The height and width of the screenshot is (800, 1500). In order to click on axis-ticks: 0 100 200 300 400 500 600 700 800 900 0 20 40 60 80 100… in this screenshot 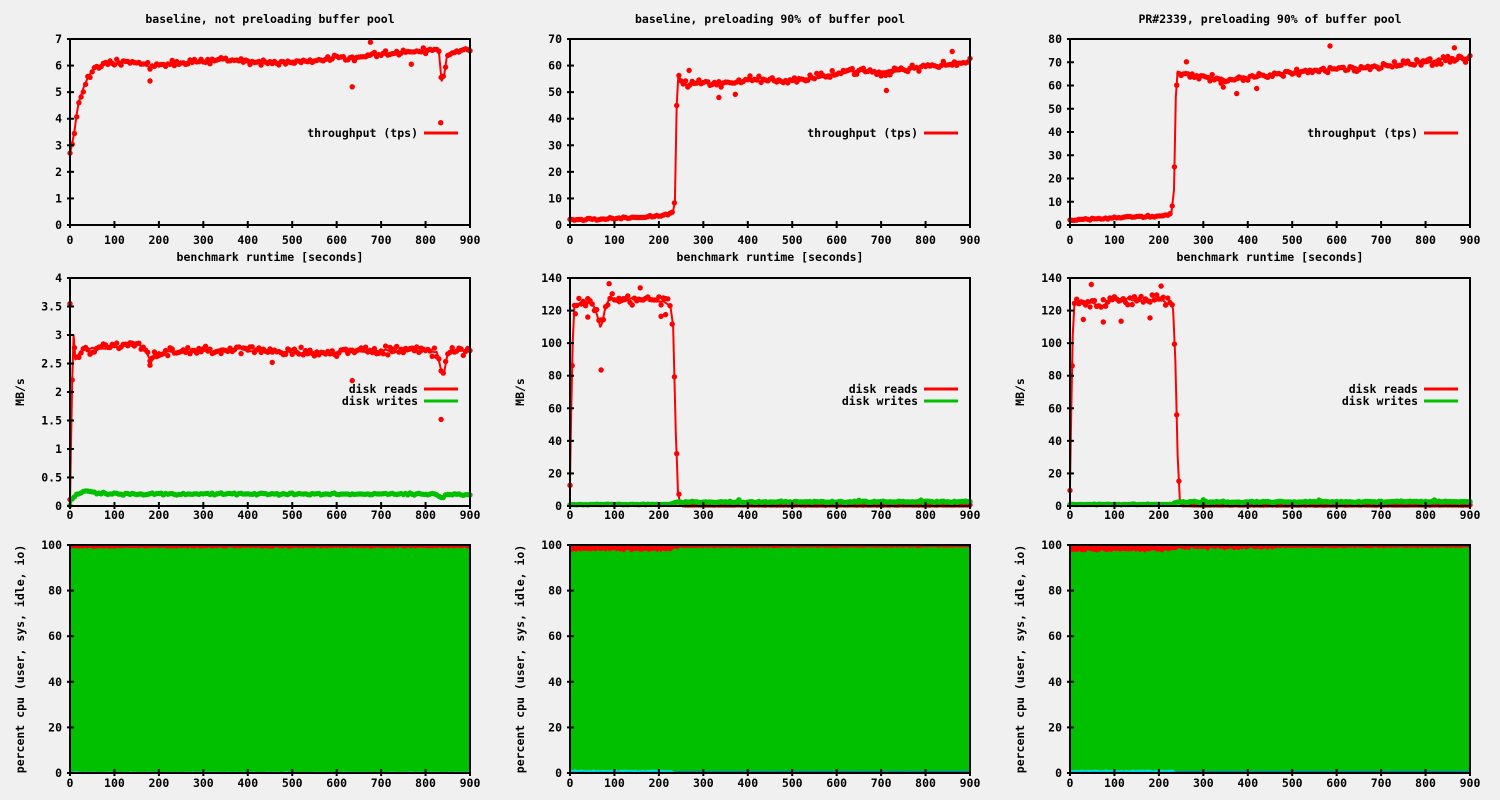, I will do `click(760, 396)`.